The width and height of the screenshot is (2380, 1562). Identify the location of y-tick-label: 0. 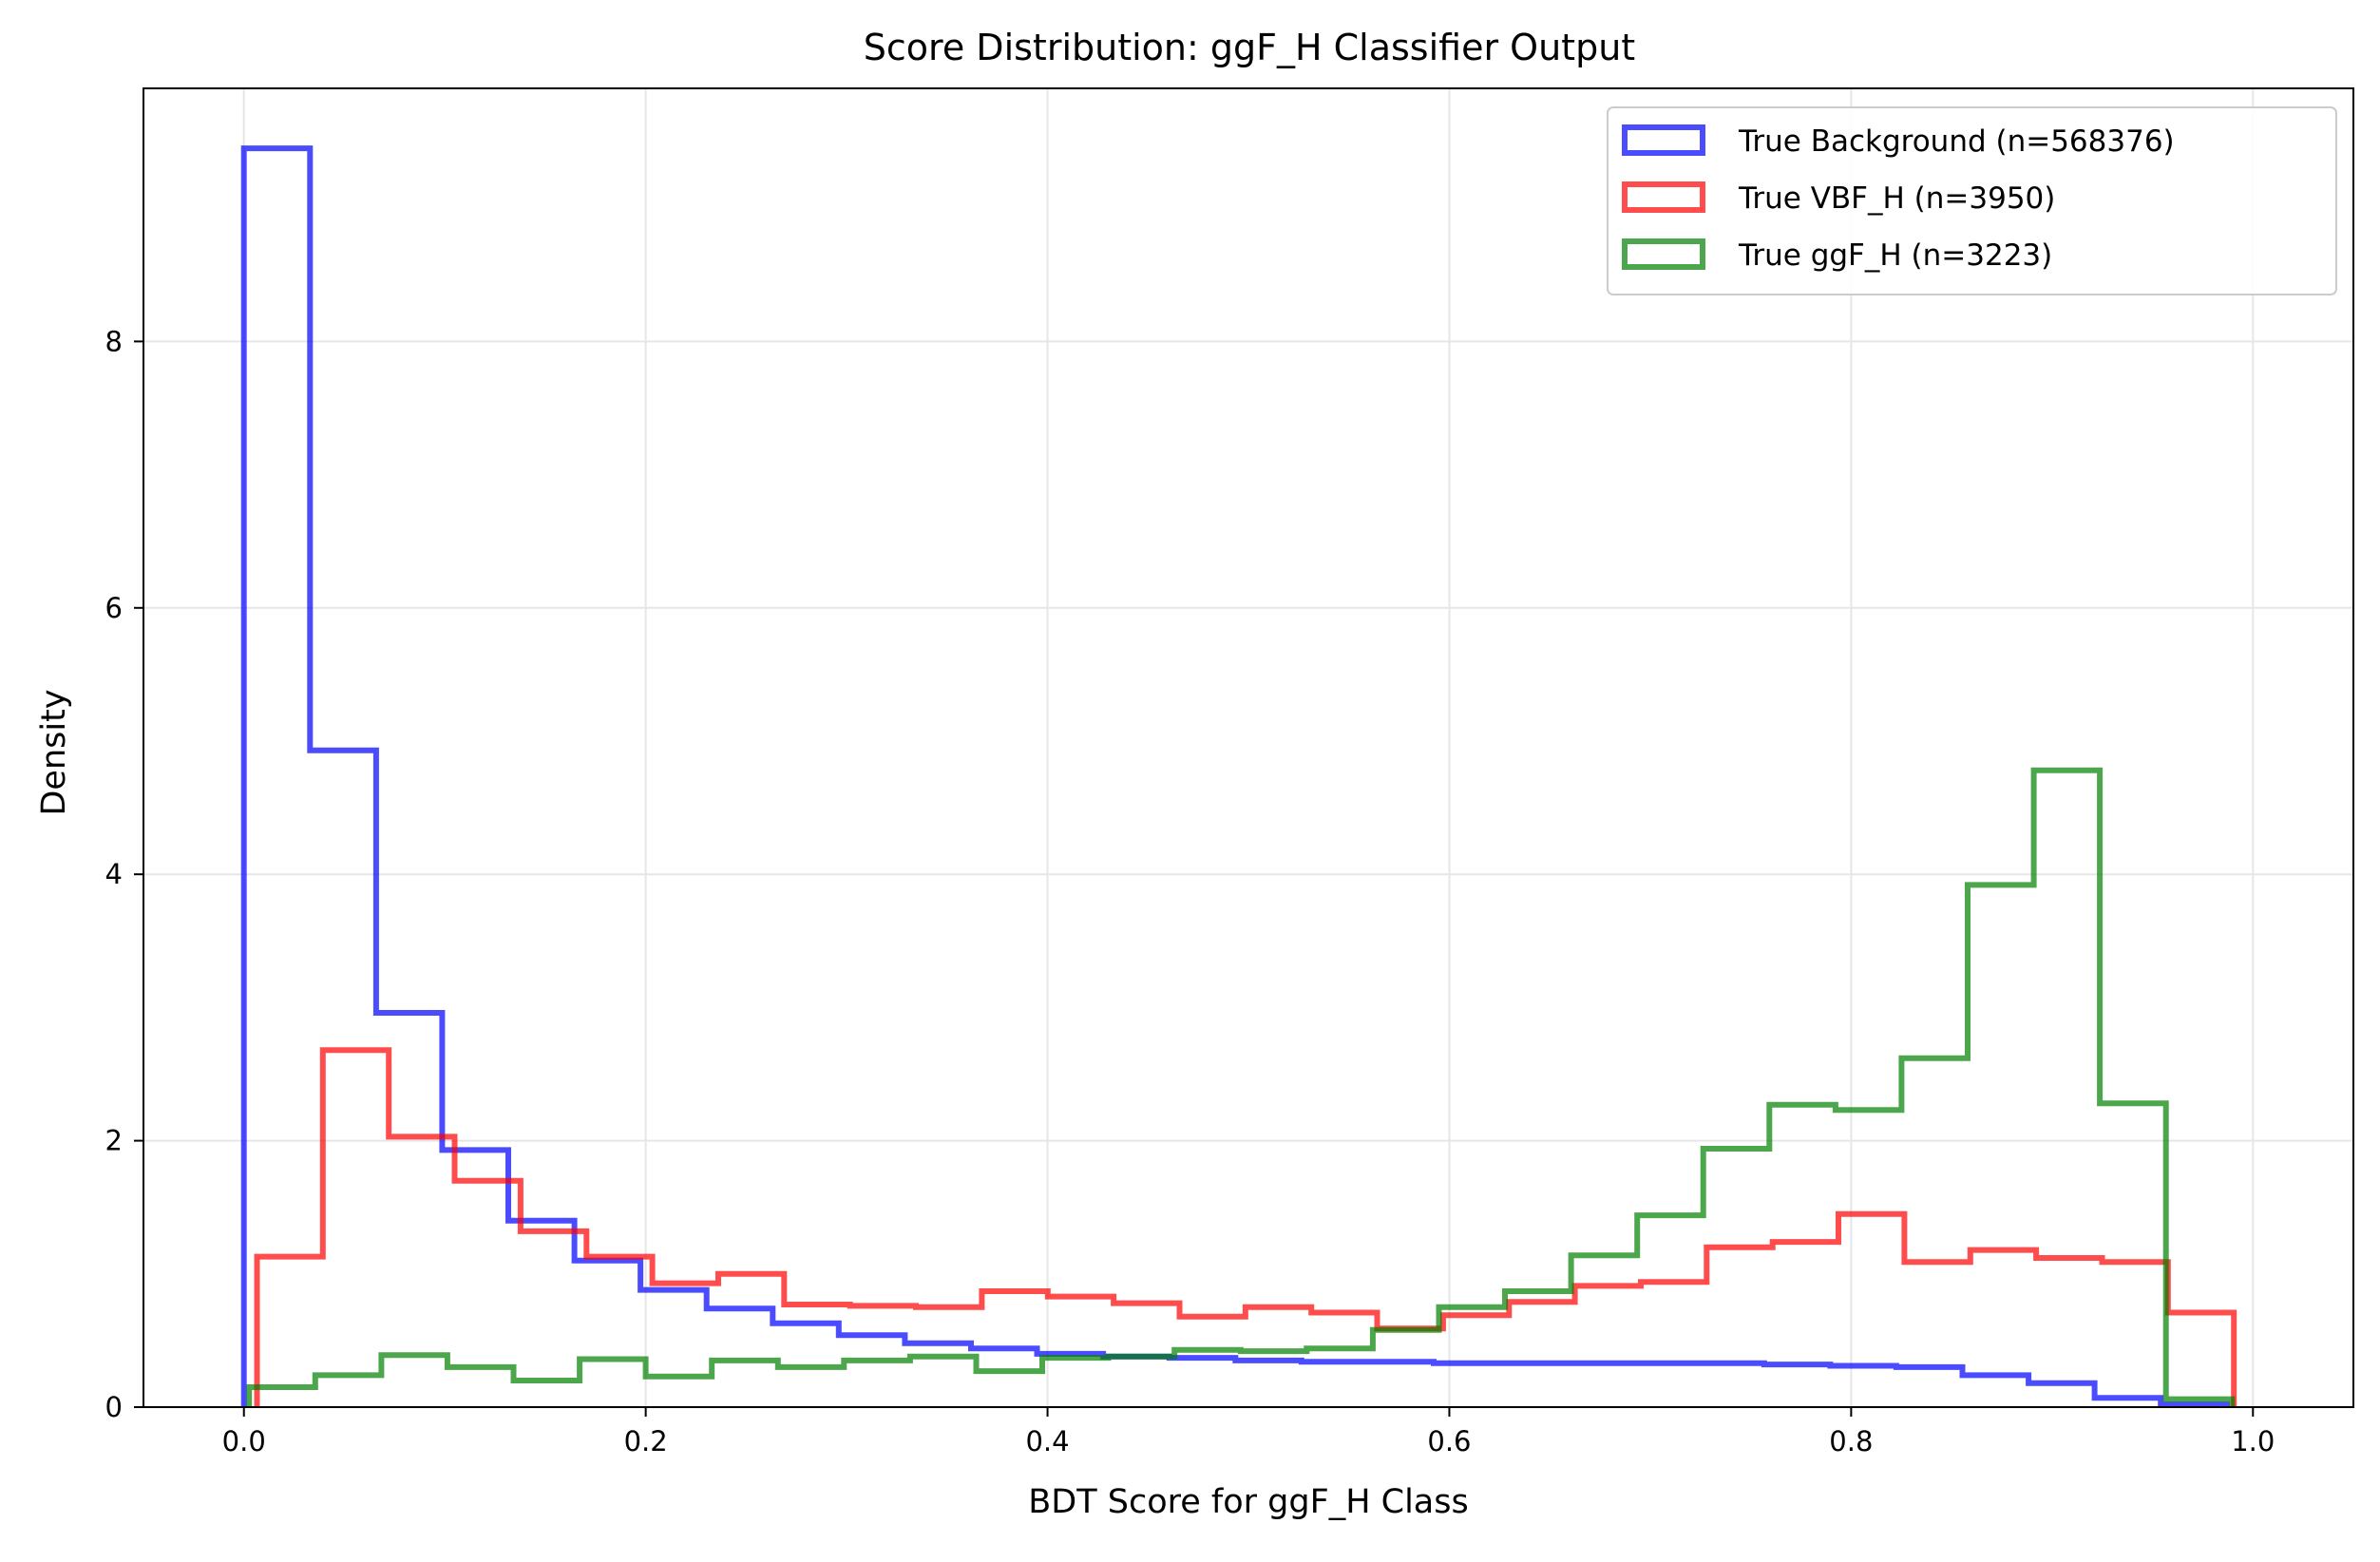
(114, 1407).